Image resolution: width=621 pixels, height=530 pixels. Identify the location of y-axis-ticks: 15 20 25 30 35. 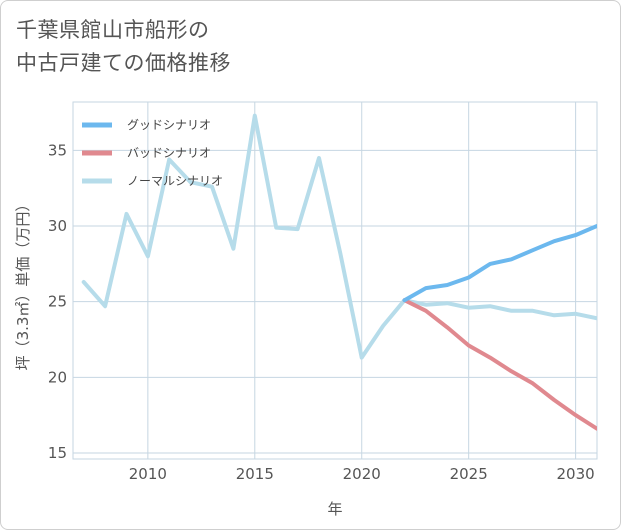
(57, 301).